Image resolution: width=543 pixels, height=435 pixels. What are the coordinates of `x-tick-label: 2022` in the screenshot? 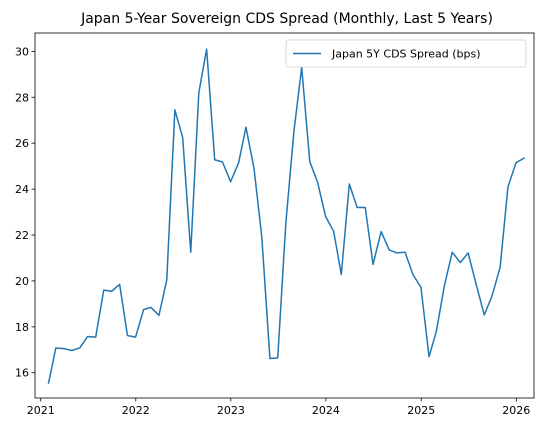 It's located at (136, 410).